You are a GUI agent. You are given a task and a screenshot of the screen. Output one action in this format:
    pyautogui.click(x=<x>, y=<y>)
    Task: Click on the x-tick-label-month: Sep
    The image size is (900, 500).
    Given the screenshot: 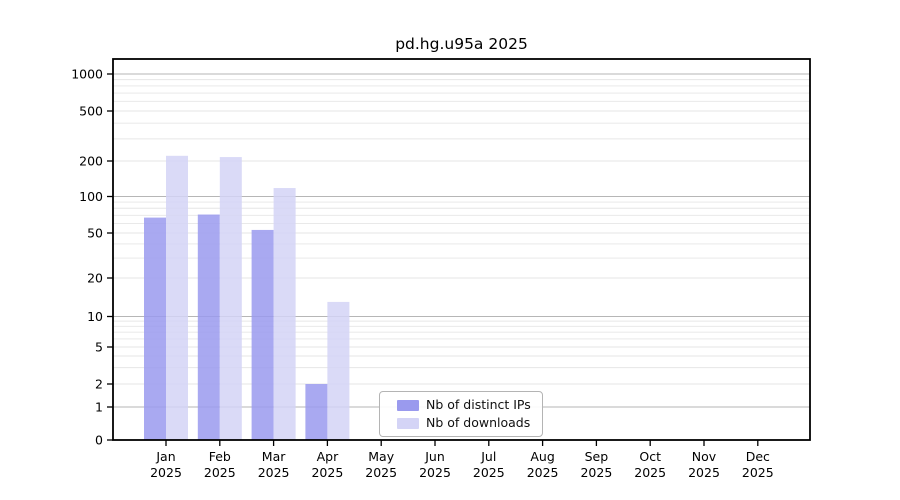 What is the action you would take?
    pyautogui.click(x=597, y=456)
    